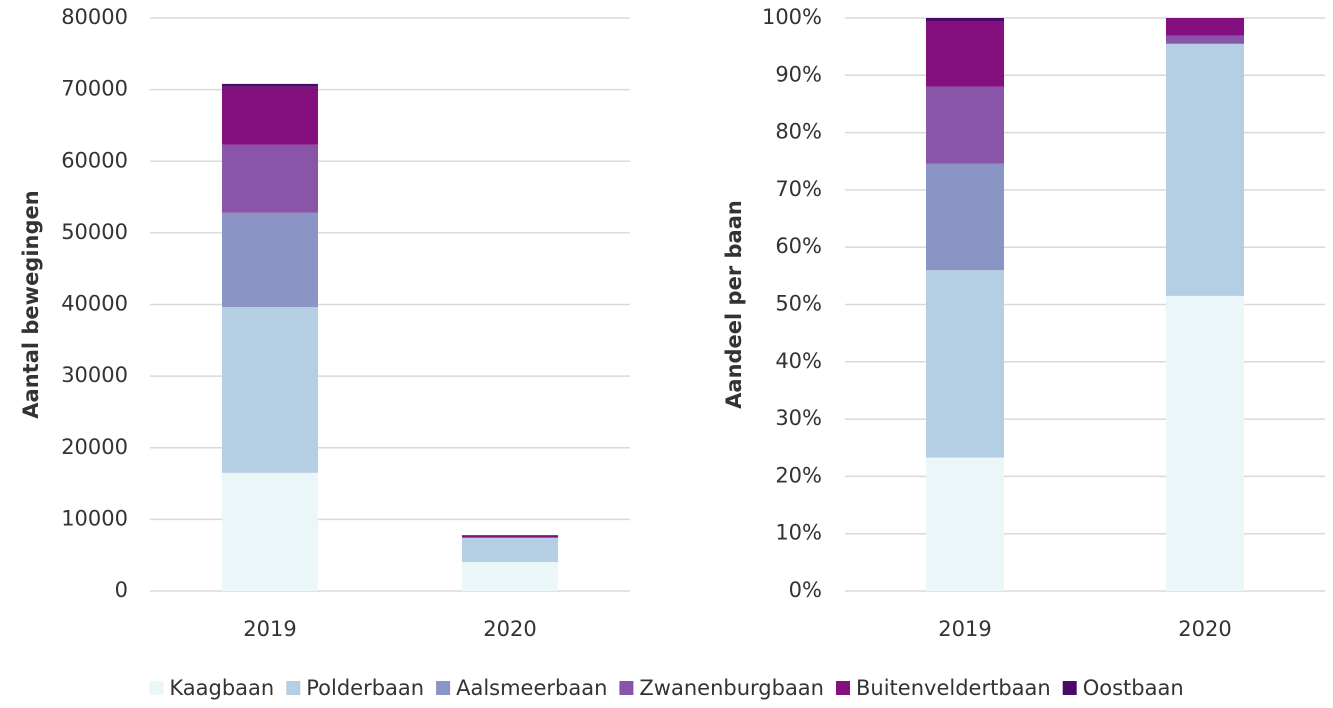  I want to click on y-tick-label: 100%, so click(792, 17).